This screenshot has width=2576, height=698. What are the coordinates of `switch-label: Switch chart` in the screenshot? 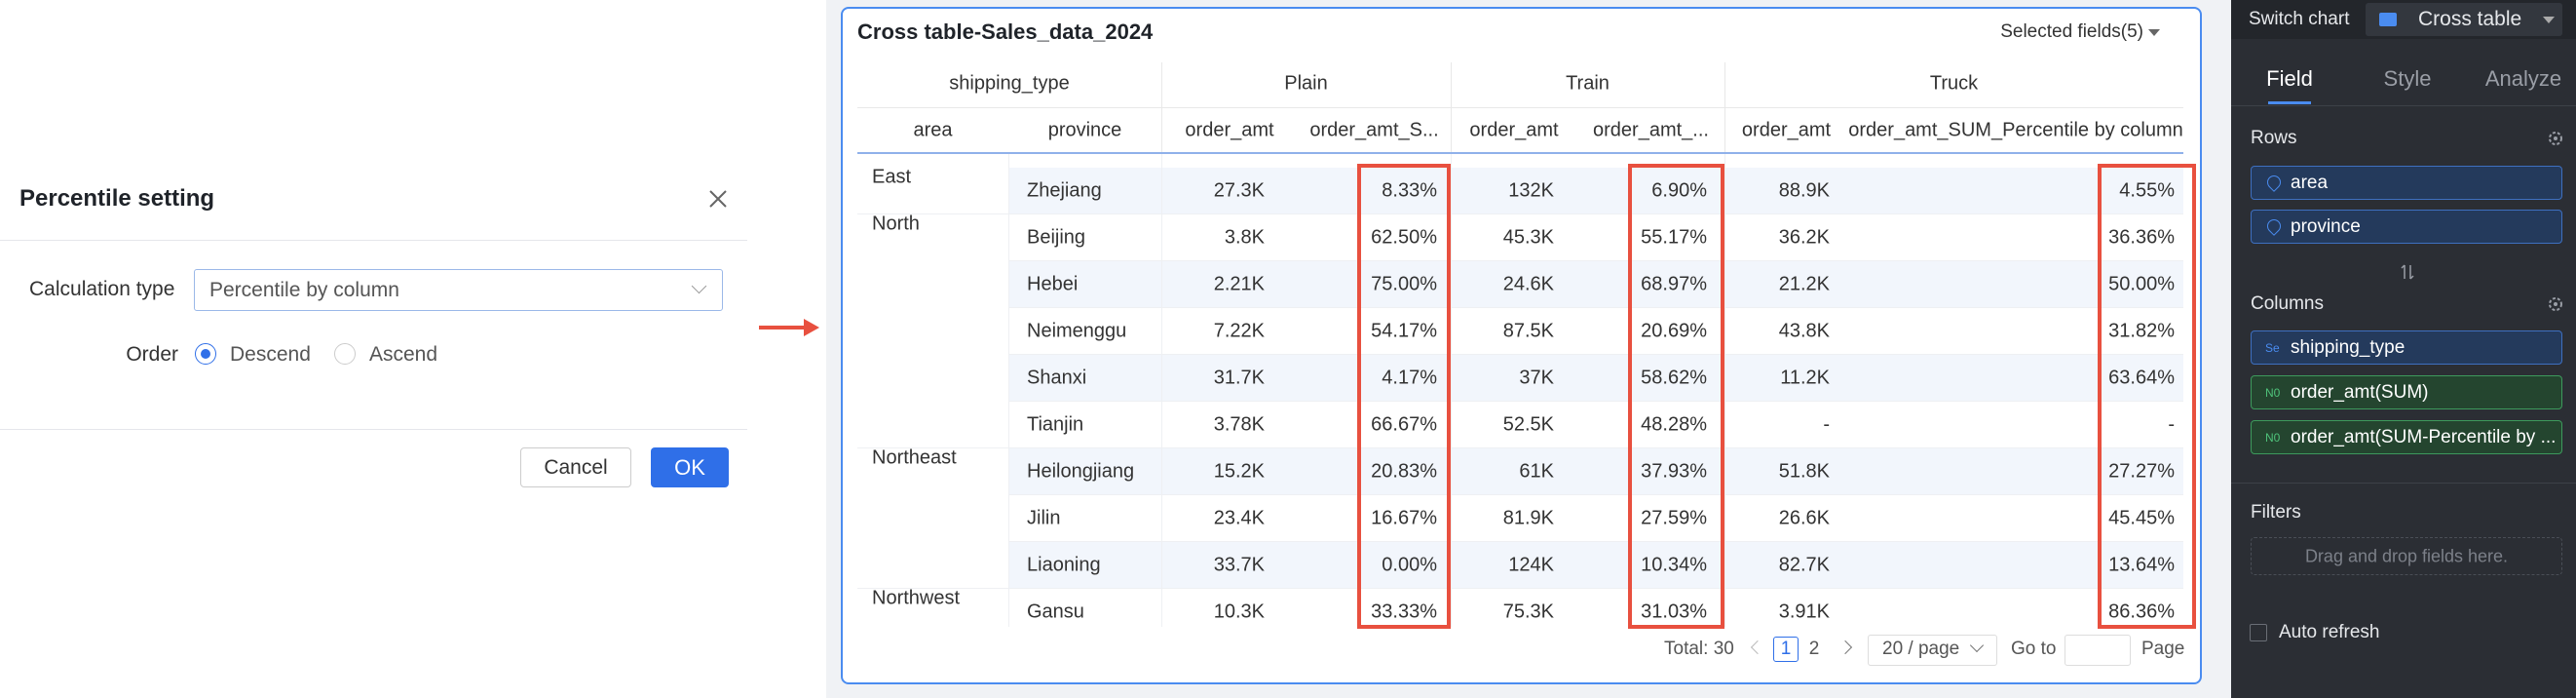 It's located at (2299, 19).